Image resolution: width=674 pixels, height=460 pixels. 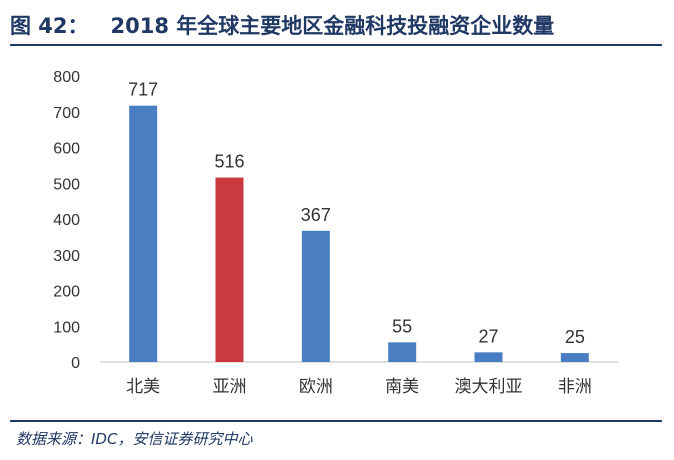 I want to click on x-tick-label: 北美, so click(x=143, y=387).